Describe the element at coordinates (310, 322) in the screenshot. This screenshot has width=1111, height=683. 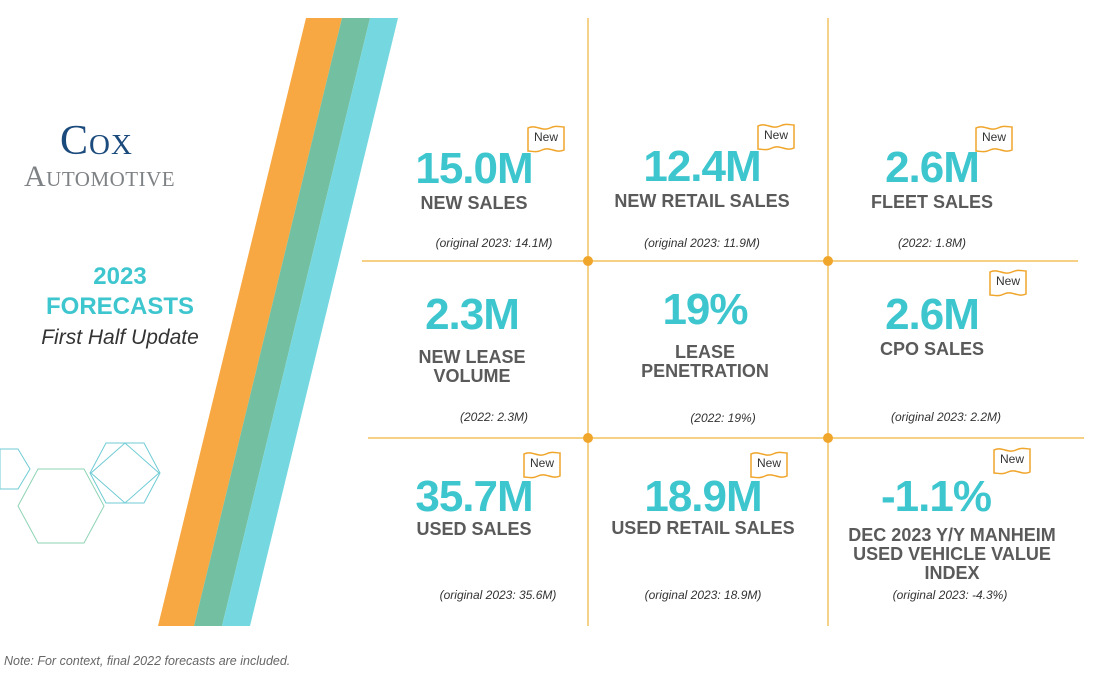
I see `cyan-stripe` at that location.